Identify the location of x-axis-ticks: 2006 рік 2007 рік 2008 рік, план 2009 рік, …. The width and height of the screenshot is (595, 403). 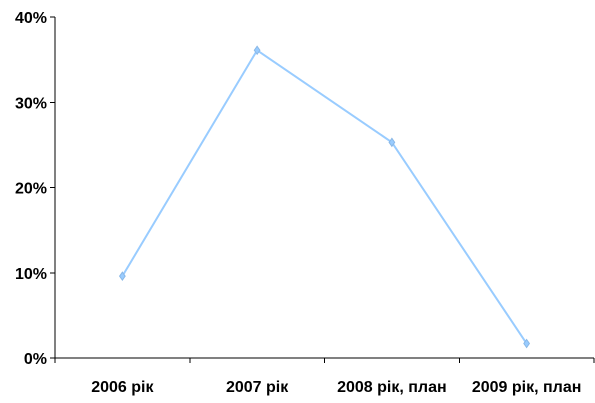
(324, 377).